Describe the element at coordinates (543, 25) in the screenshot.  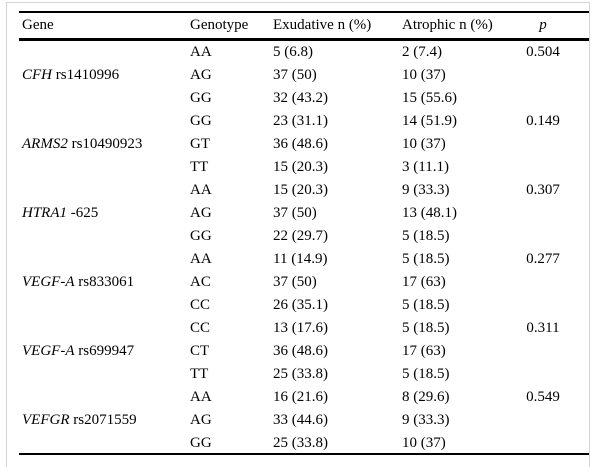
I see `column-header-p: p` at that location.